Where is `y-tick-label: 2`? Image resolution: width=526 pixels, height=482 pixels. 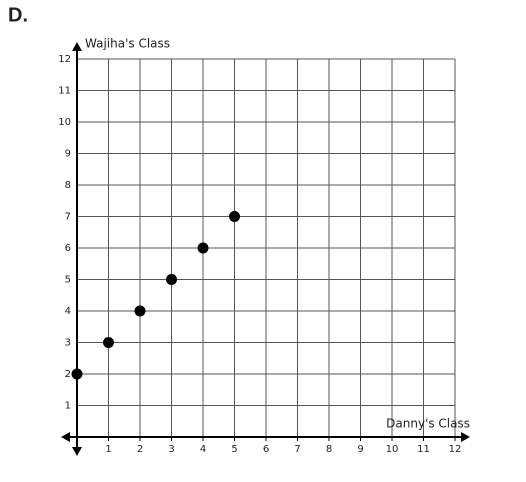 y-tick-label: 2 is located at coordinates (68, 374).